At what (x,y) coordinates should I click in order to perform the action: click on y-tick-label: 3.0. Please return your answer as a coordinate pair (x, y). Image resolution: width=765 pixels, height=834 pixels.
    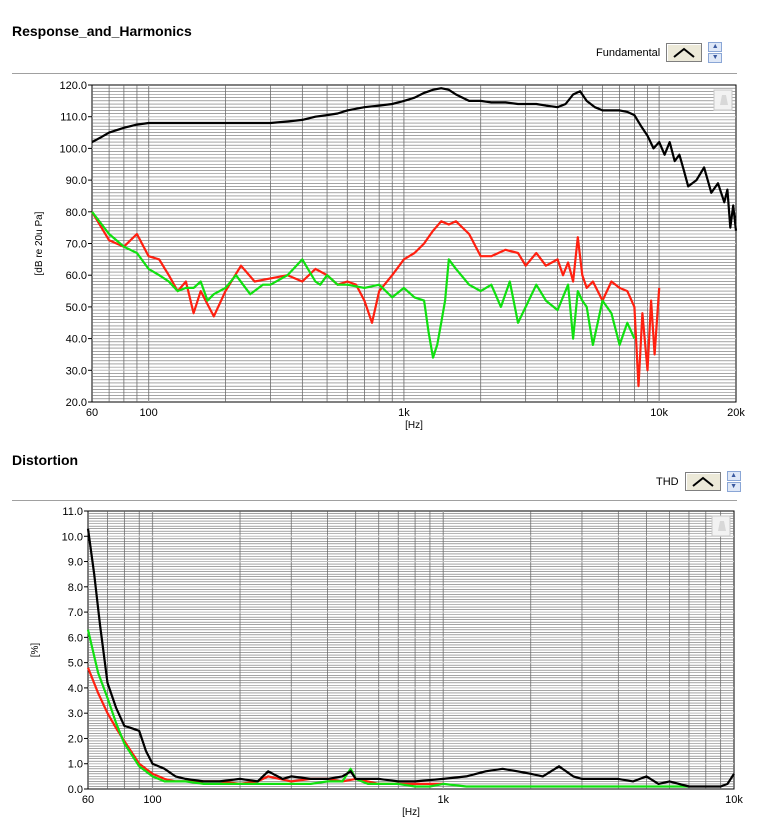
    Looking at the image, I should click on (75, 714).